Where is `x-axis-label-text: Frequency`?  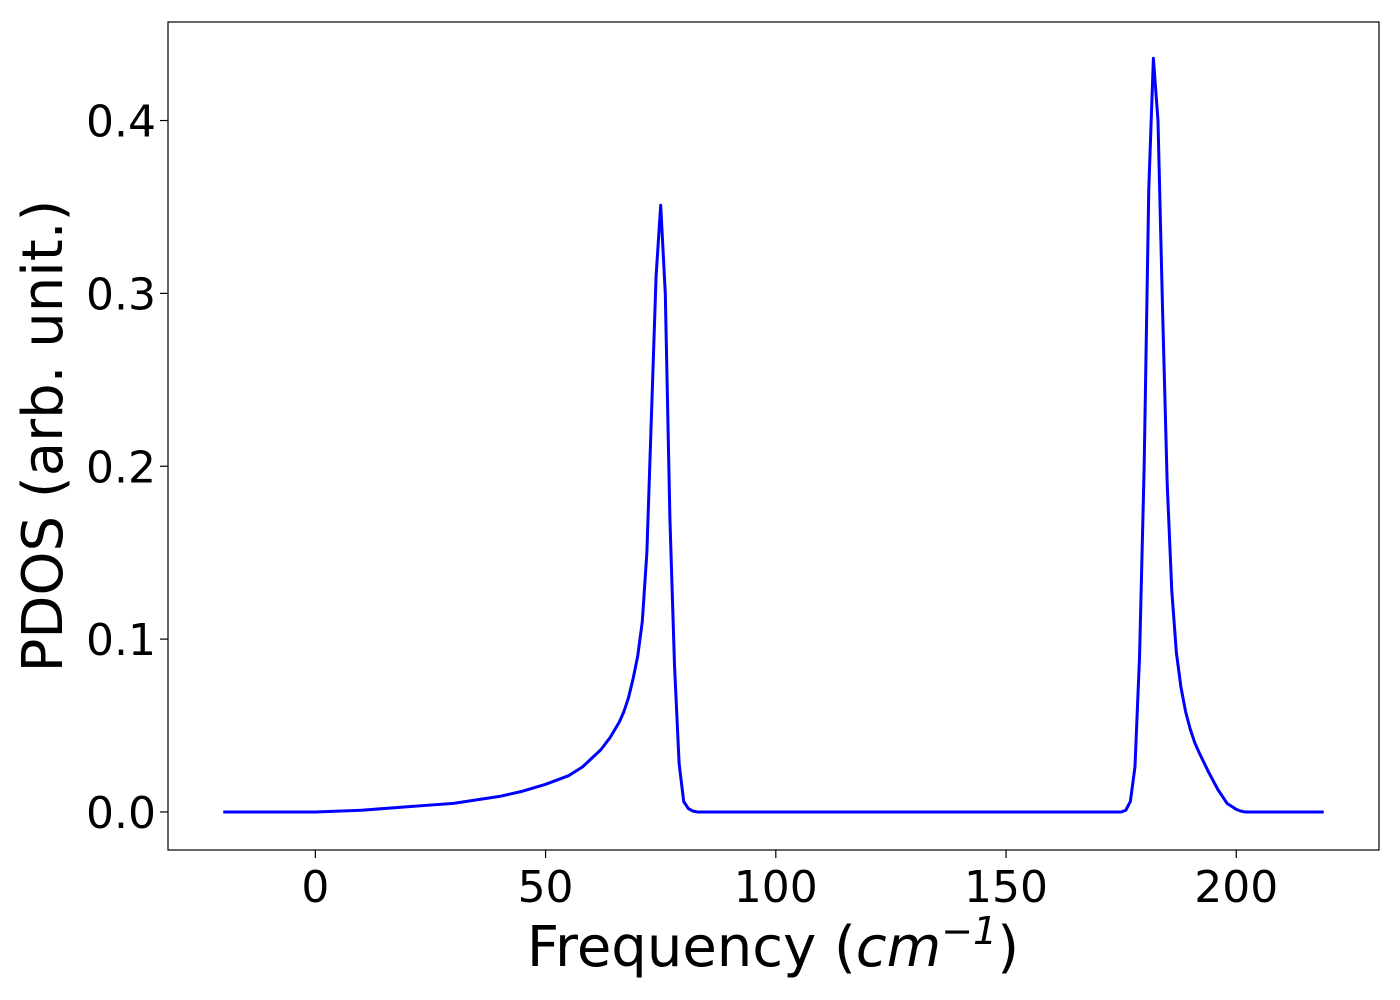 x-axis-label-text: Frequency is located at coordinates (671, 947).